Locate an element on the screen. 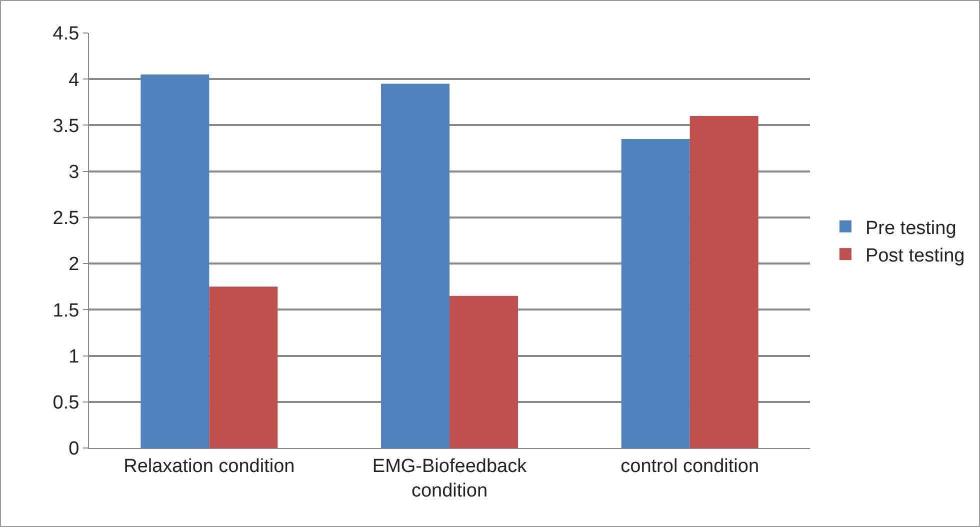 The image size is (980, 527). legend-label: Pre testing is located at coordinates (910, 228).